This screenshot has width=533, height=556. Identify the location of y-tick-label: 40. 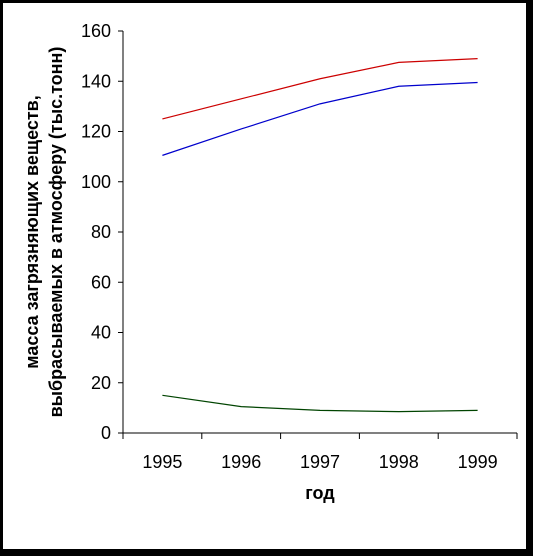
(101, 333).